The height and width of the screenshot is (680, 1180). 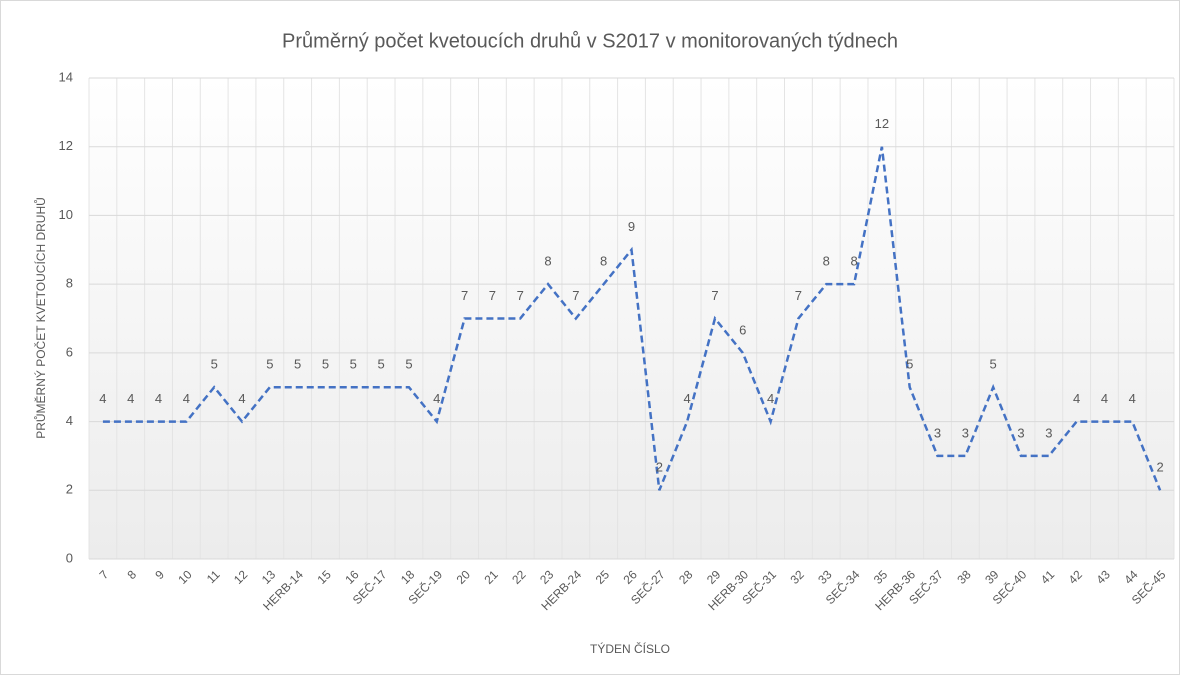 What do you see at coordinates (742, 329) in the screenshot?
I see `data-label: 6` at bounding box center [742, 329].